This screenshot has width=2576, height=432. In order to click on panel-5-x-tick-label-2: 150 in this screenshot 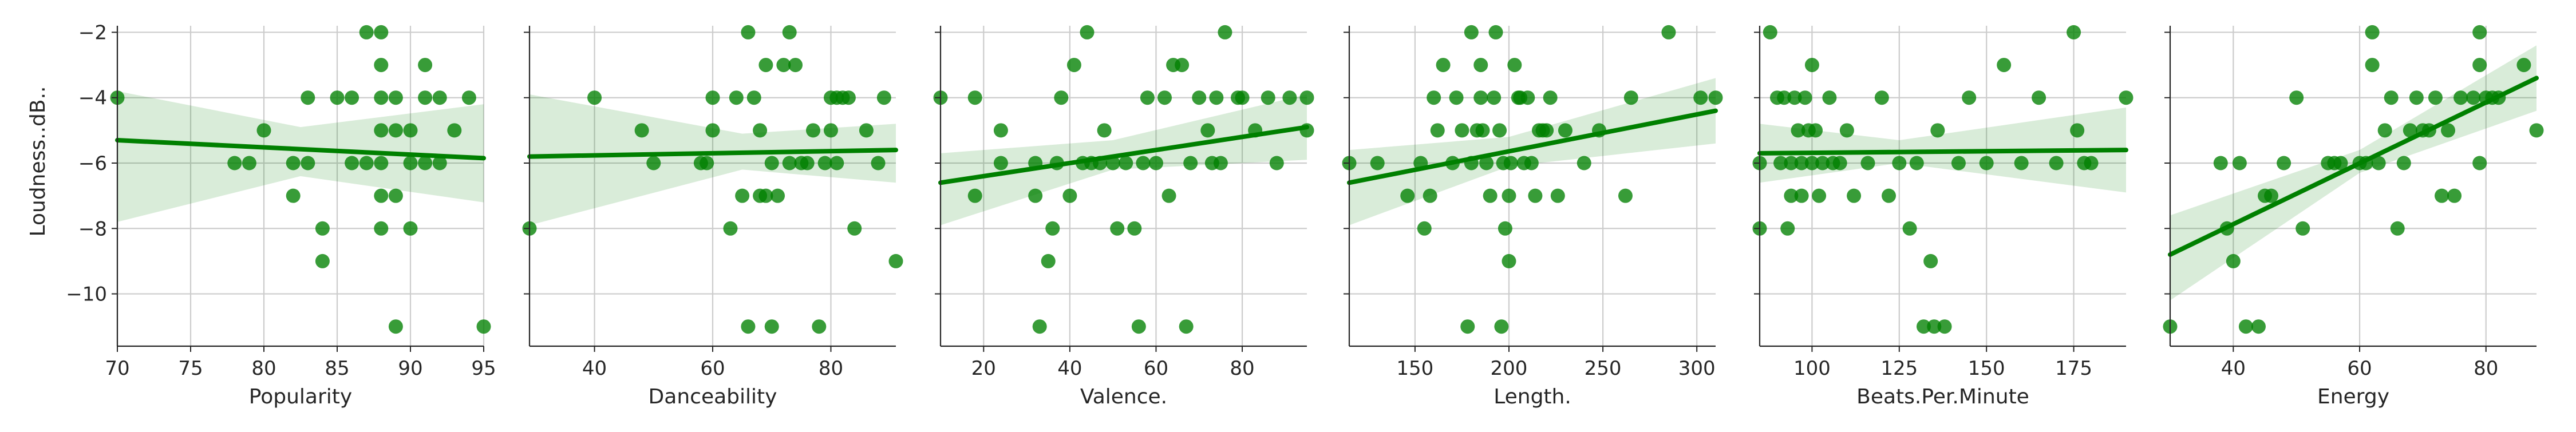, I will do `click(1986, 368)`.